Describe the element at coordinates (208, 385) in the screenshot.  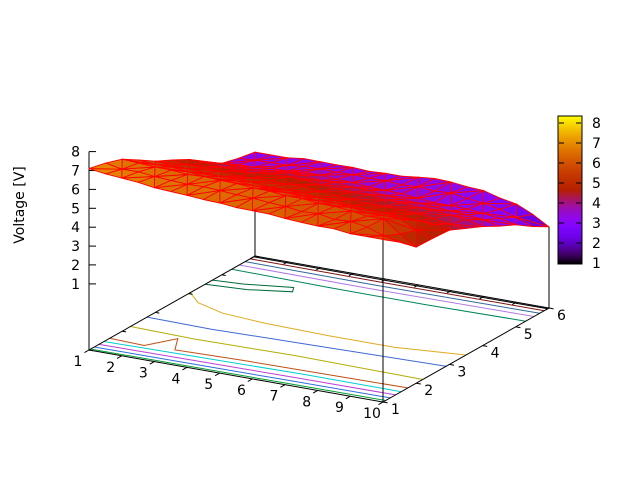
I see `x-tick-label: 5` at that location.